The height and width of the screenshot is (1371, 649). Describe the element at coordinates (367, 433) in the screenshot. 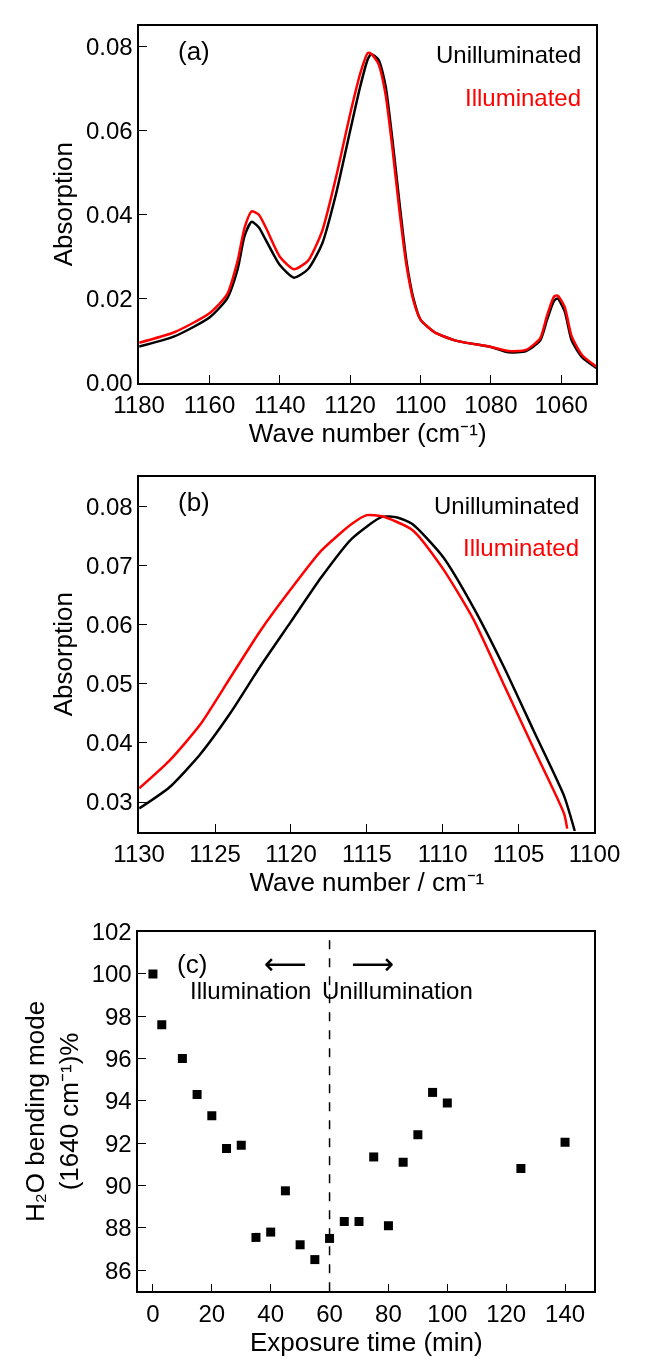

I see `x-axis-title: Wave number (cm⁻¹)` at that location.